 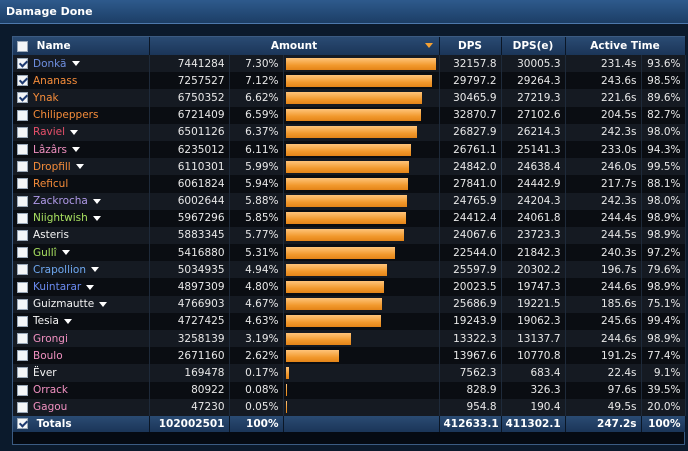 What do you see at coordinates (663, 81) in the screenshot?
I see `active-time-pct-cell: 98.5%` at bounding box center [663, 81].